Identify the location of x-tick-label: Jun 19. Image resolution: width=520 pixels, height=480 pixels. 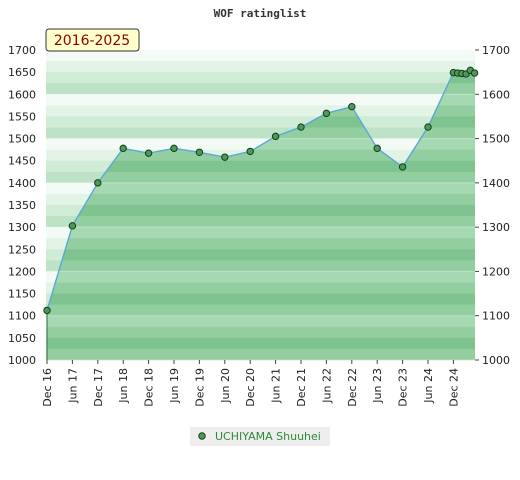
(174, 386).